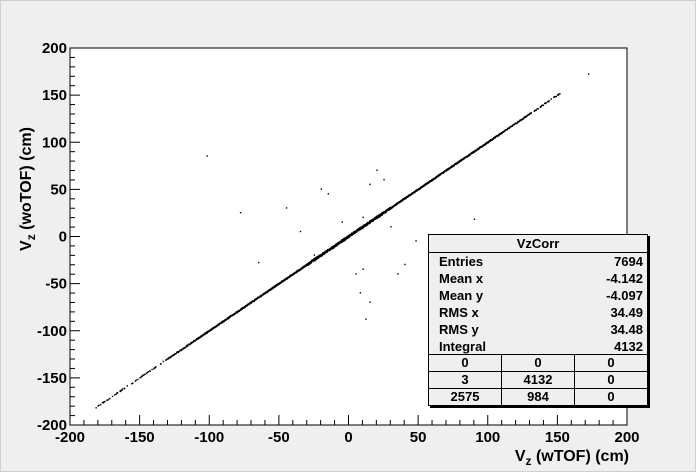 Image resolution: width=696 pixels, height=472 pixels. I want to click on overflow-cell: 4132, so click(538, 380).